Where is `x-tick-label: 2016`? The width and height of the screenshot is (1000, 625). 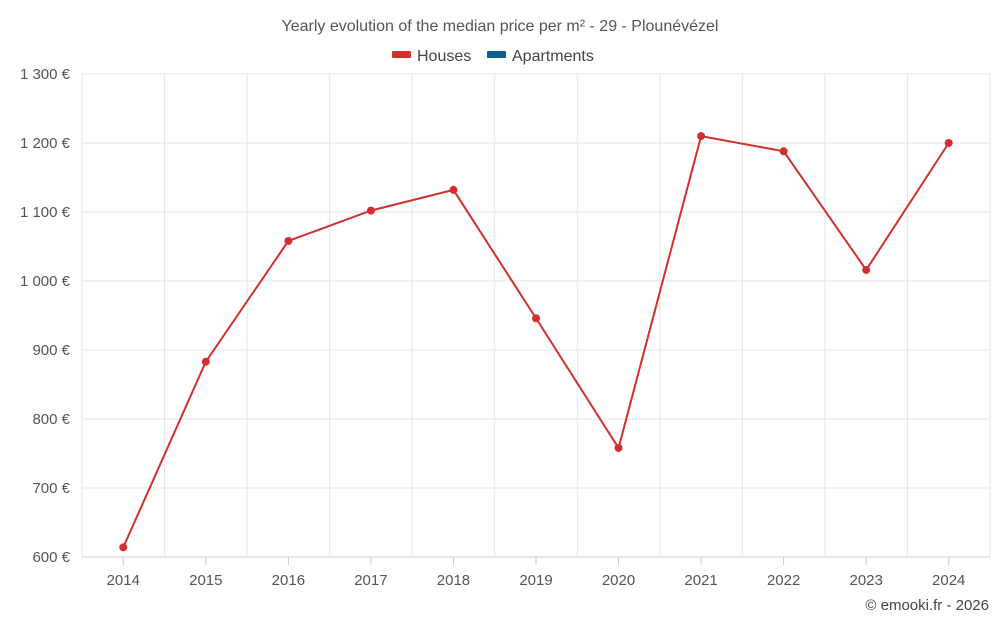 x-tick-label: 2016 is located at coordinates (288, 580).